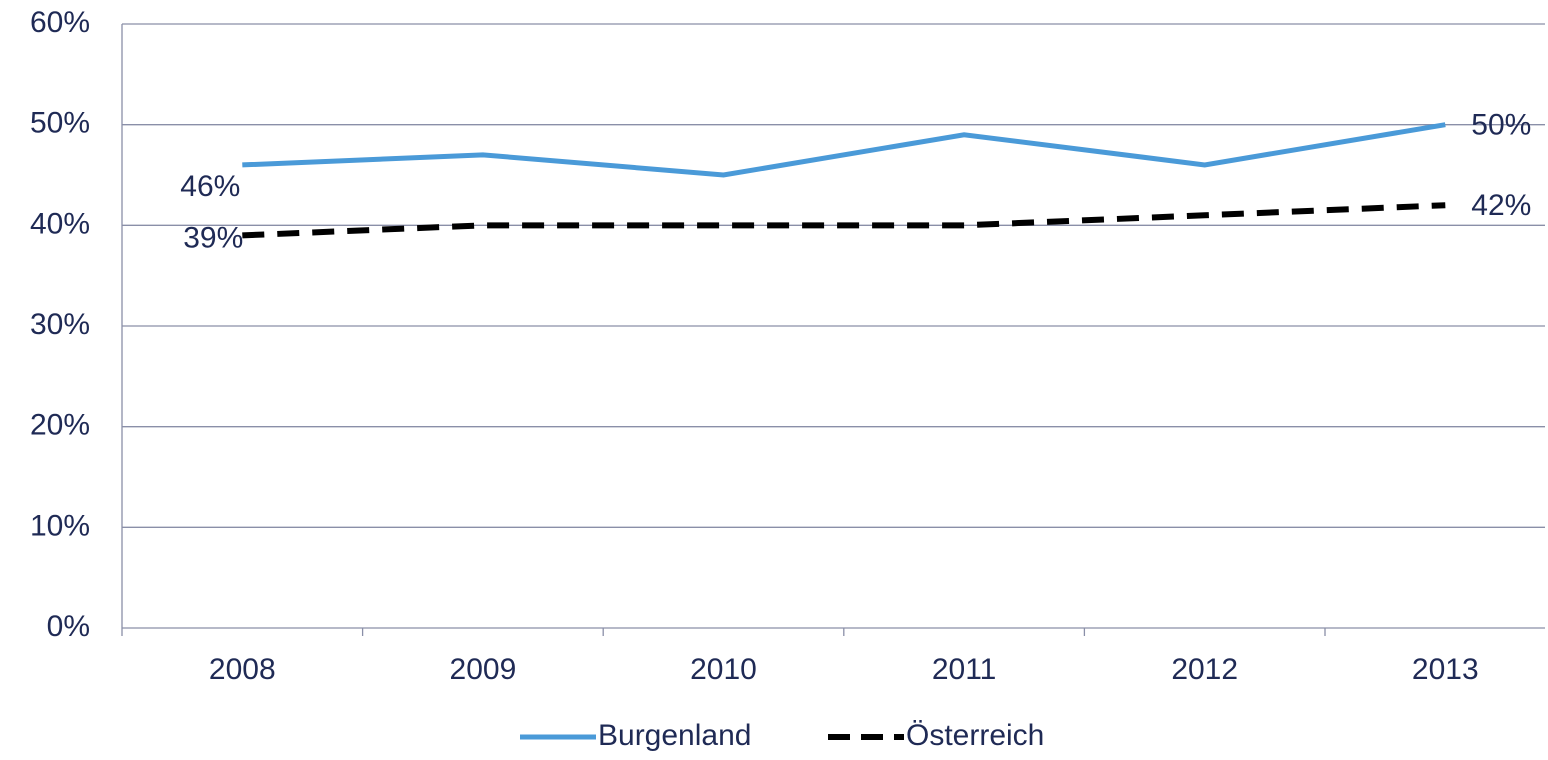 The height and width of the screenshot is (760, 1548). What do you see at coordinates (1501, 205) in the screenshot?
I see `data-label: 42%` at bounding box center [1501, 205].